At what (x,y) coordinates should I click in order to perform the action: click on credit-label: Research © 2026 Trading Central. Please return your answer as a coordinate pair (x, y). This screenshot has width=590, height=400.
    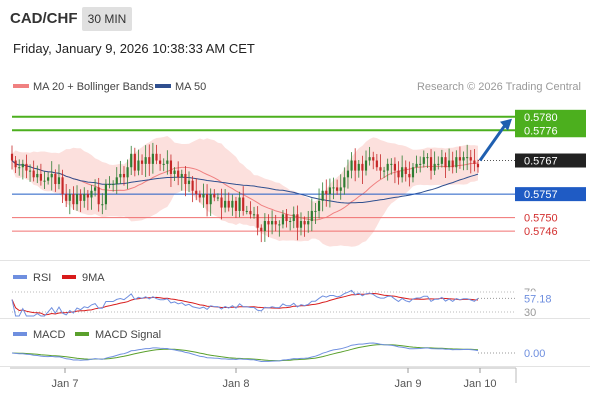
    Looking at the image, I should click on (499, 87).